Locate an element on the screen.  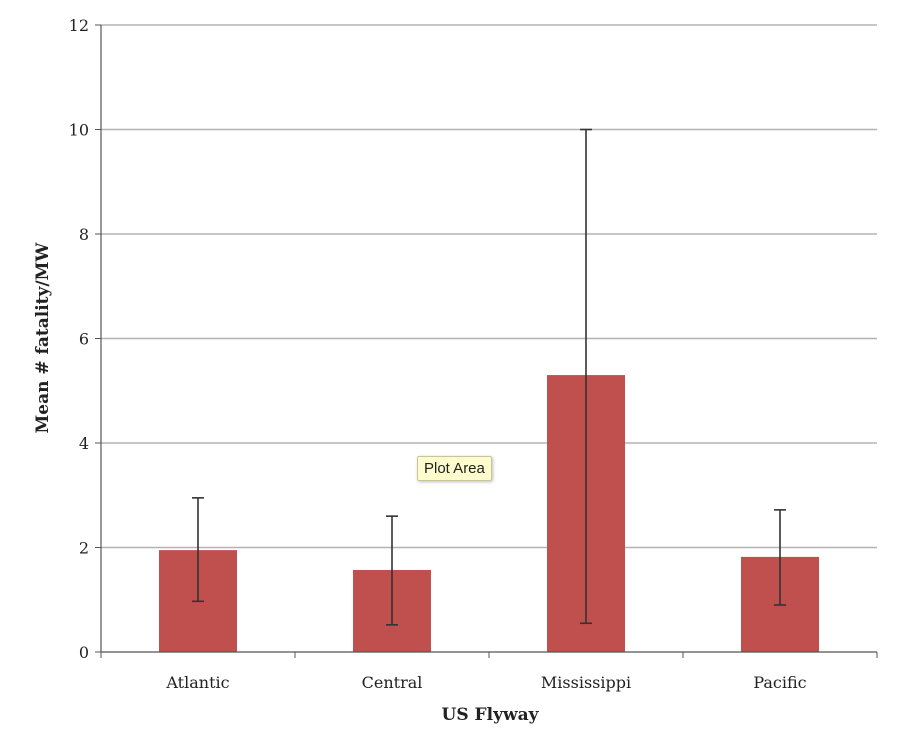
y-tick-label: 6 is located at coordinates (84, 339).